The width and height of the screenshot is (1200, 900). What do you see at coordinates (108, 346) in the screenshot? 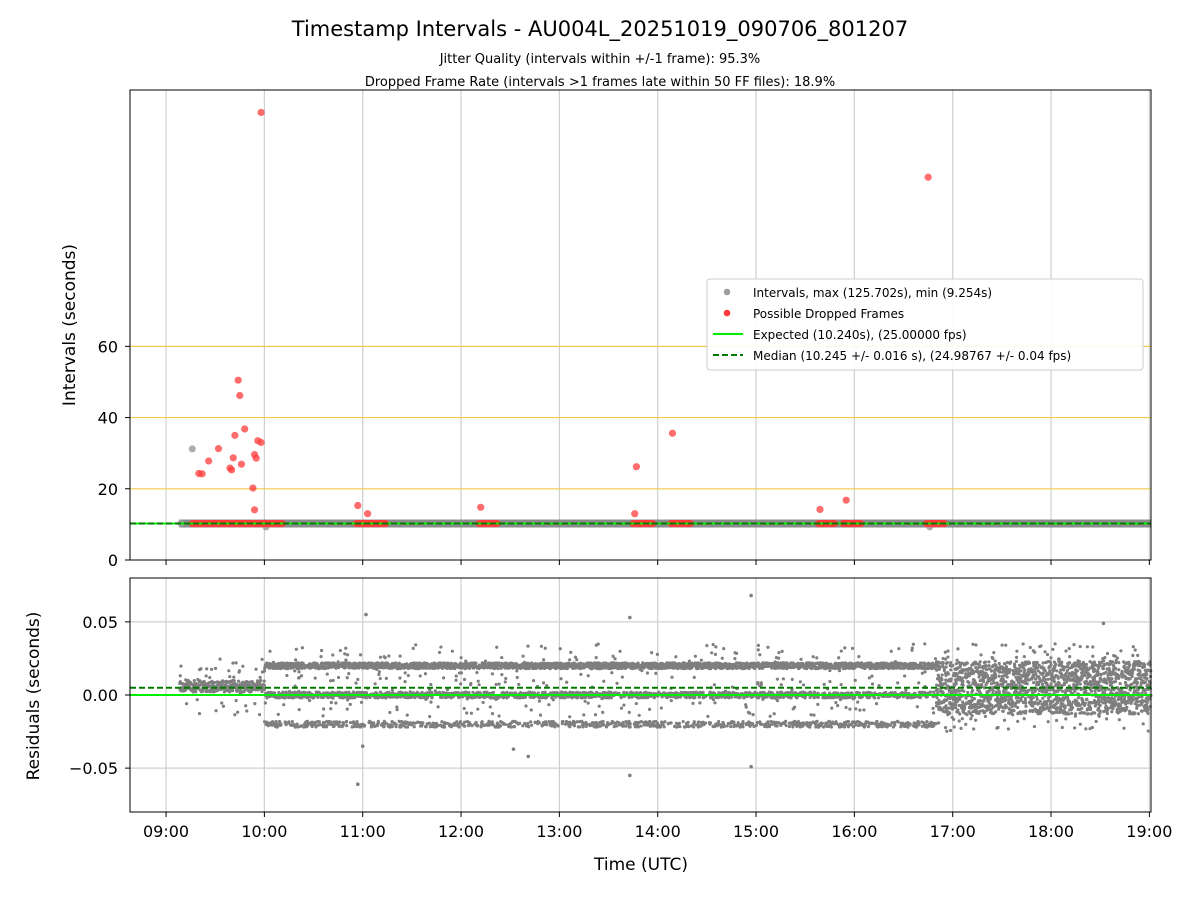
I see `intervals-y-tick-label: 60` at bounding box center [108, 346].